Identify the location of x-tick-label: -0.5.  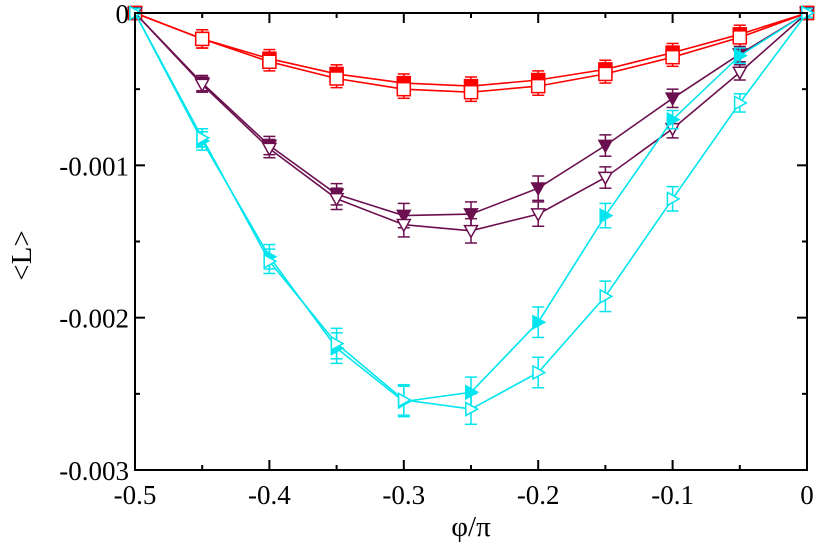
(135, 495).